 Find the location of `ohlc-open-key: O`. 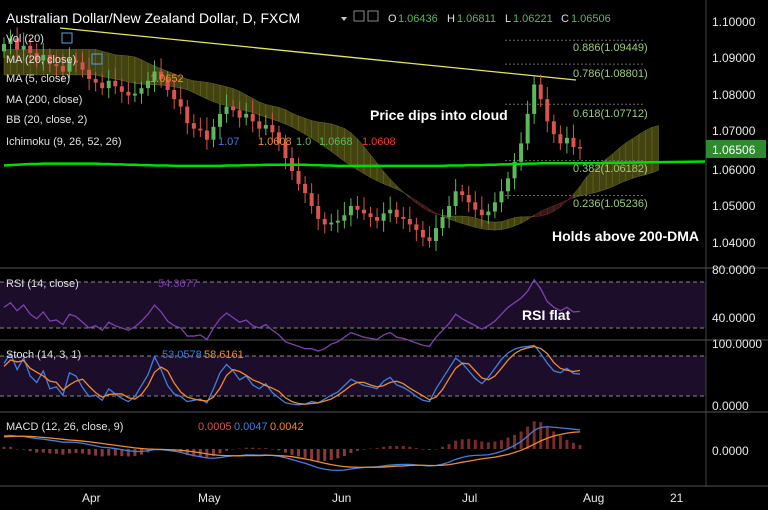

ohlc-open-key: O is located at coordinates (392, 19).